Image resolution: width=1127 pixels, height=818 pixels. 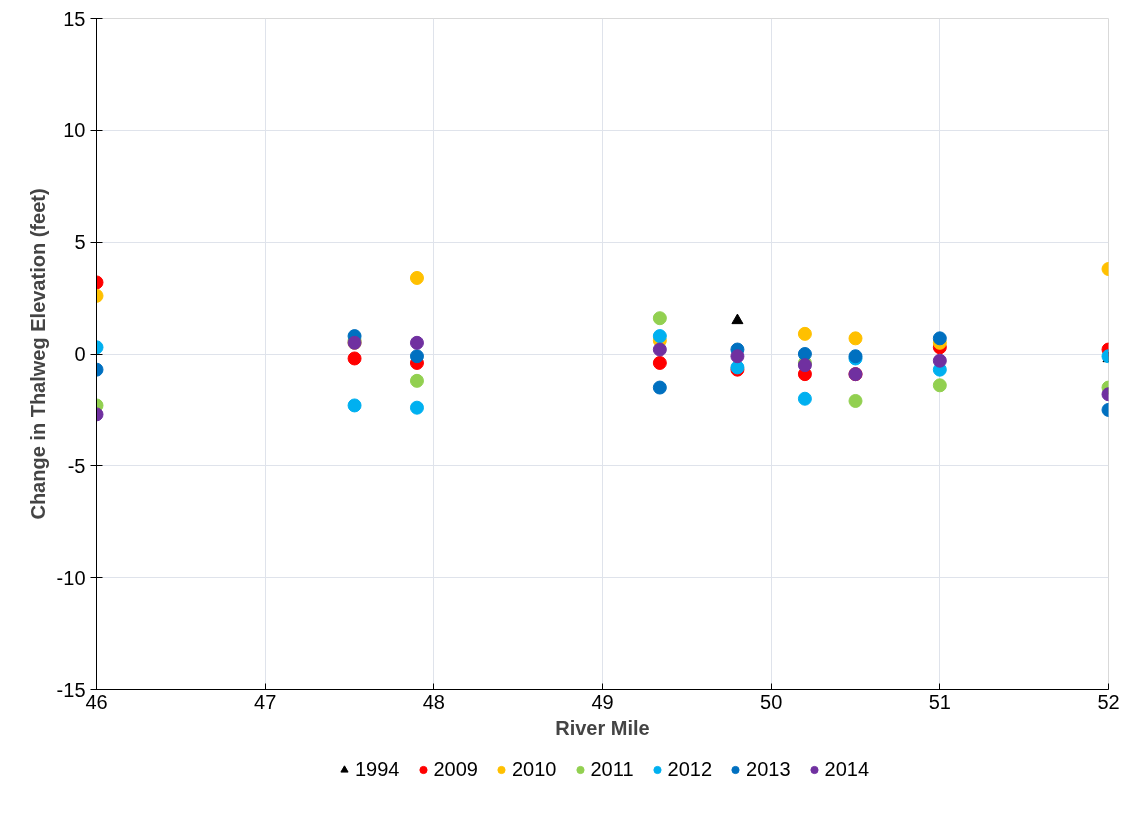 What do you see at coordinates (71, 577) in the screenshot?
I see `y-tick-label: -10` at bounding box center [71, 577].